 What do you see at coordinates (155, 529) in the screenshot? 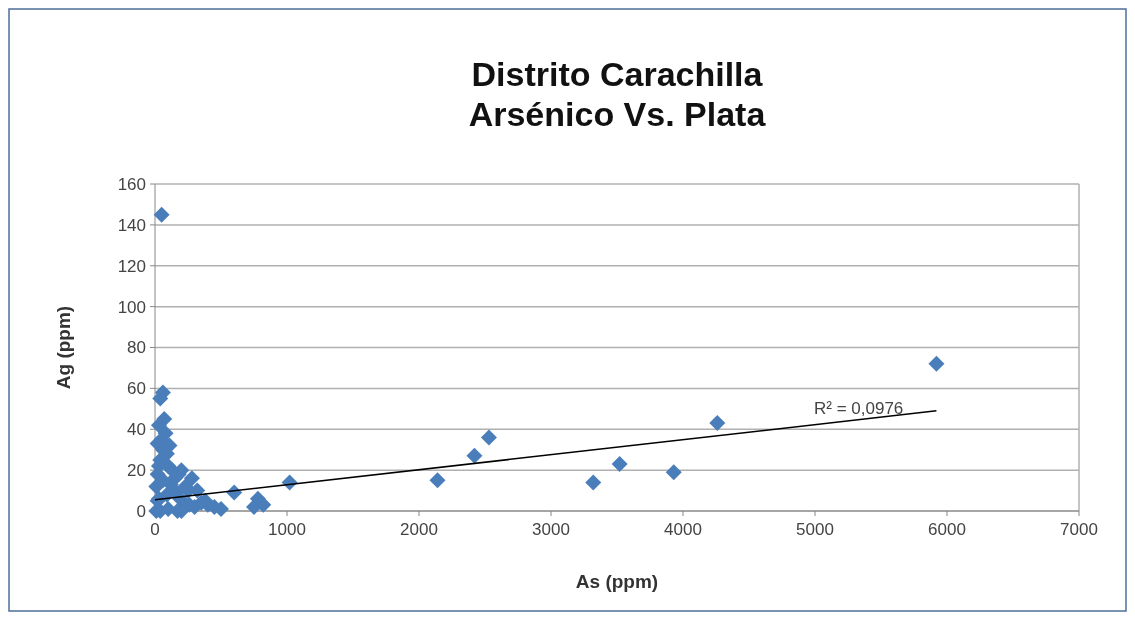
I see `x-tick-label: 0` at bounding box center [155, 529].